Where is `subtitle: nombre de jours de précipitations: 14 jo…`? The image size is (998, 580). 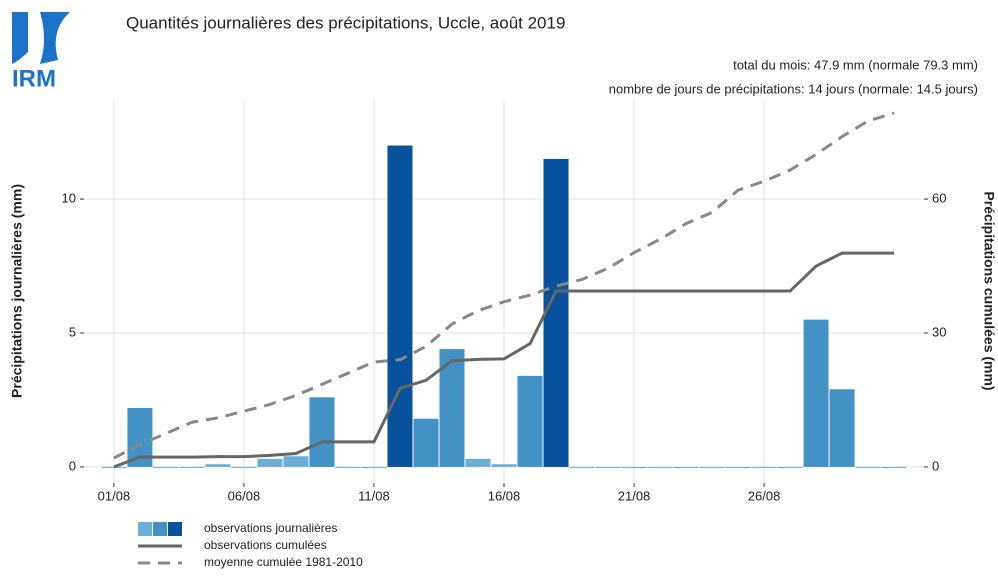
subtitle: nombre de jours de précipitations: 14 jo… is located at coordinates (793, 88).